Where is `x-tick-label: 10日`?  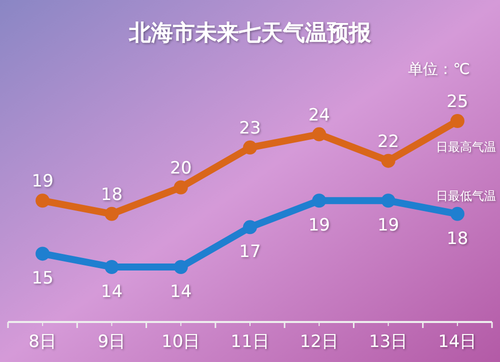 x-tick-label: 10日 is located at coordinates (181, 342).